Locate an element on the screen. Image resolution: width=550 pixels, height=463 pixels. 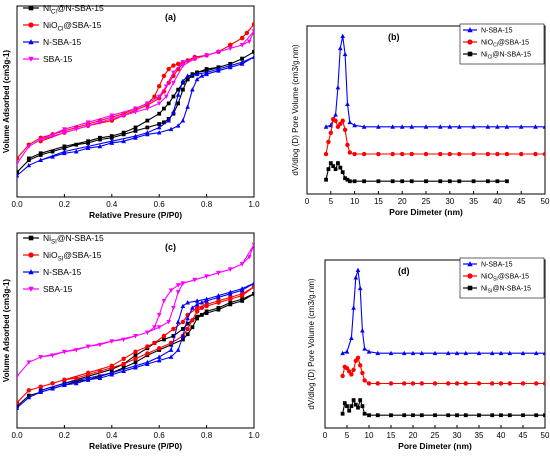
x-tick-label: 10 is located at coordinates (369, 435).